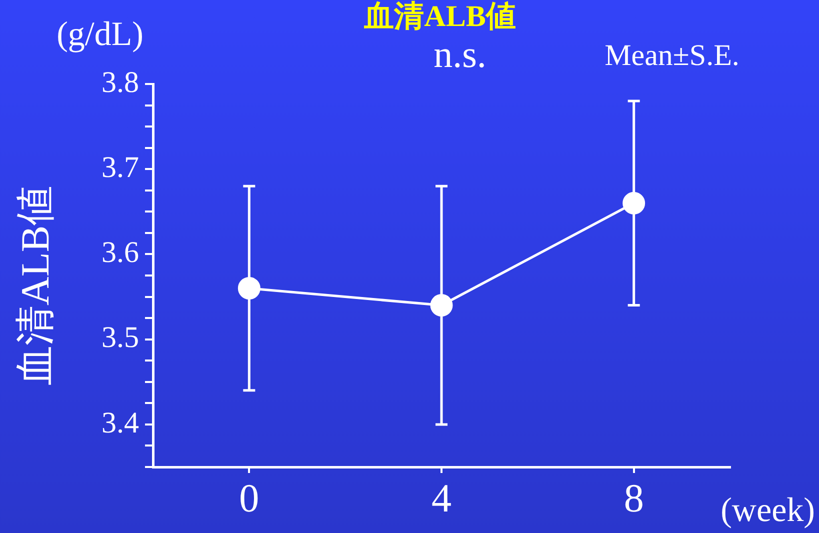 The width and height of the screenshot is (819, 533). What do you see at coordinates (120, 167) in the screenshot?
I see `y-tick-label: 3.7` at bounding box center [120, 167].